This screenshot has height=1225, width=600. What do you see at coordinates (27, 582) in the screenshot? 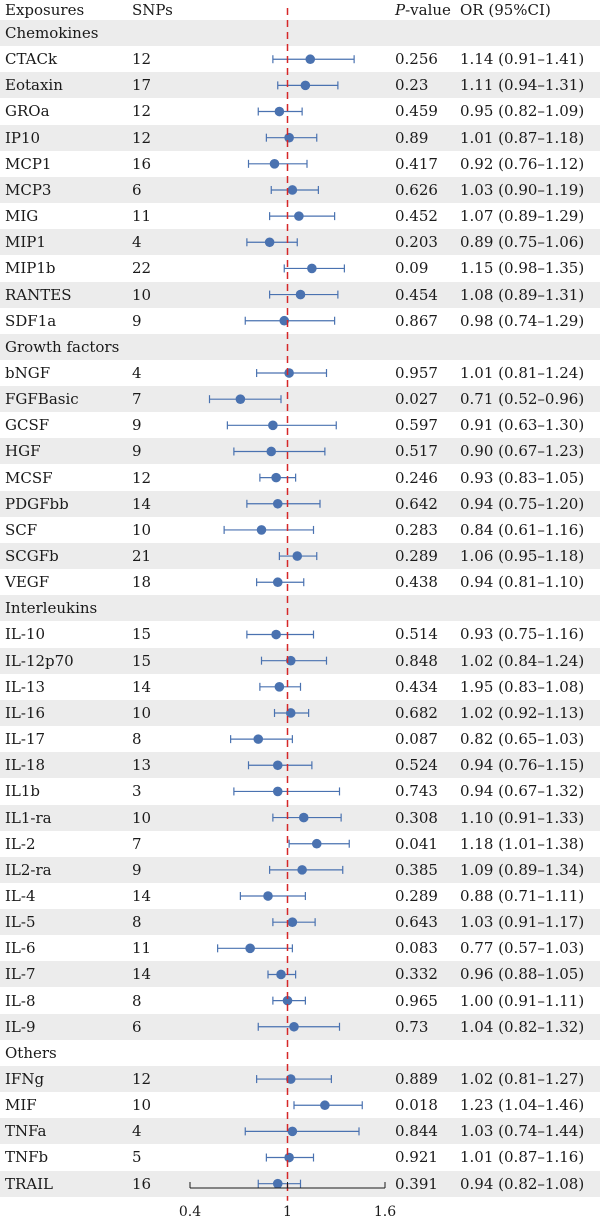
I see `exposure-name: VEGF` at bounding box center [27, 582].